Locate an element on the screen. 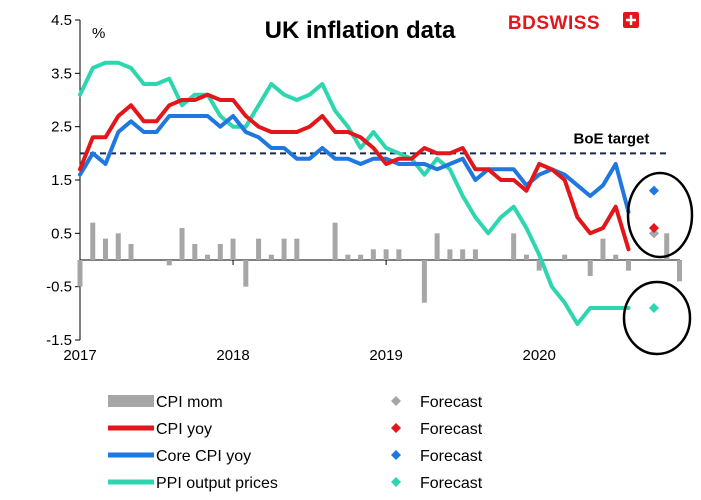 Image resolution: width=701 pixels, height=500 pixels. forecast-highlight-circle-upper is located at coordinates (660, 215).